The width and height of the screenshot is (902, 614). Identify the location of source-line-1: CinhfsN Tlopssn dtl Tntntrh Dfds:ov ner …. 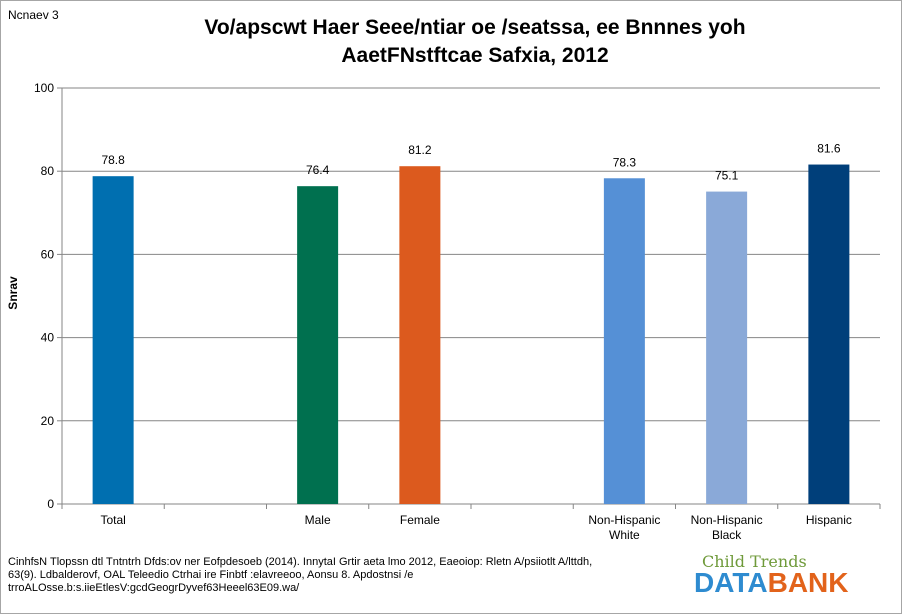
(300, 562).